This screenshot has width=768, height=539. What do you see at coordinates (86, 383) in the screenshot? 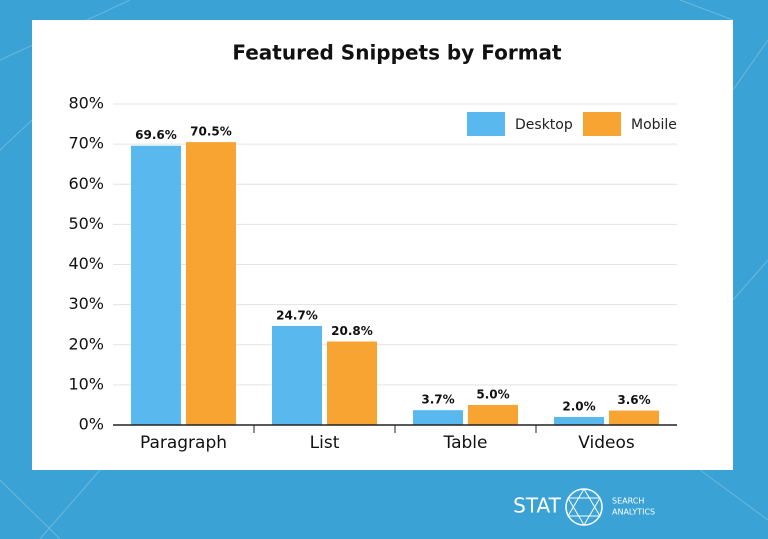
I see `y-tick-label: 10%` at bounding box center [86, 383].